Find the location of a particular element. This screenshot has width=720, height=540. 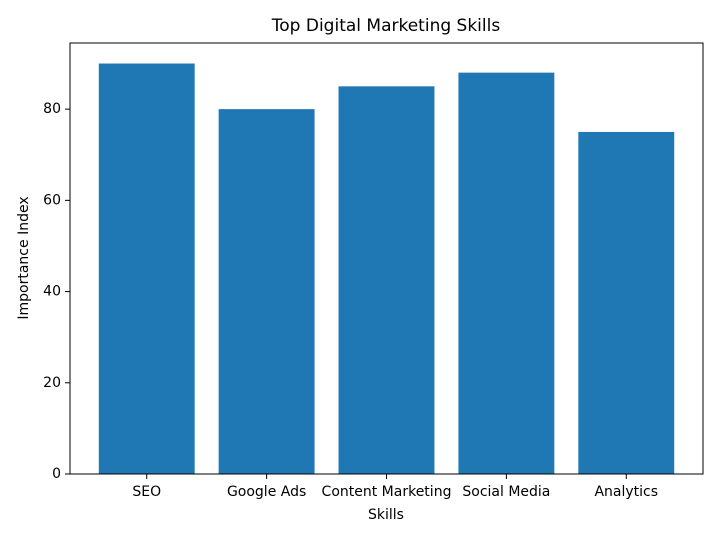

y-axis-label: Importance Index is located at coordinates (24, 257).